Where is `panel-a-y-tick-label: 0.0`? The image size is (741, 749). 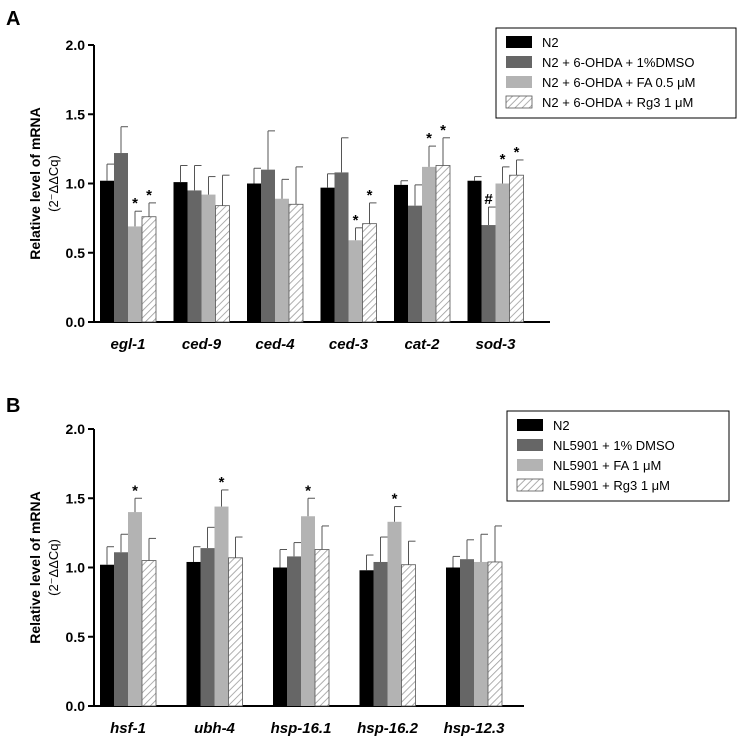
panel-a-y-tick-label: 0.0 is located at coordinates (76, 322).